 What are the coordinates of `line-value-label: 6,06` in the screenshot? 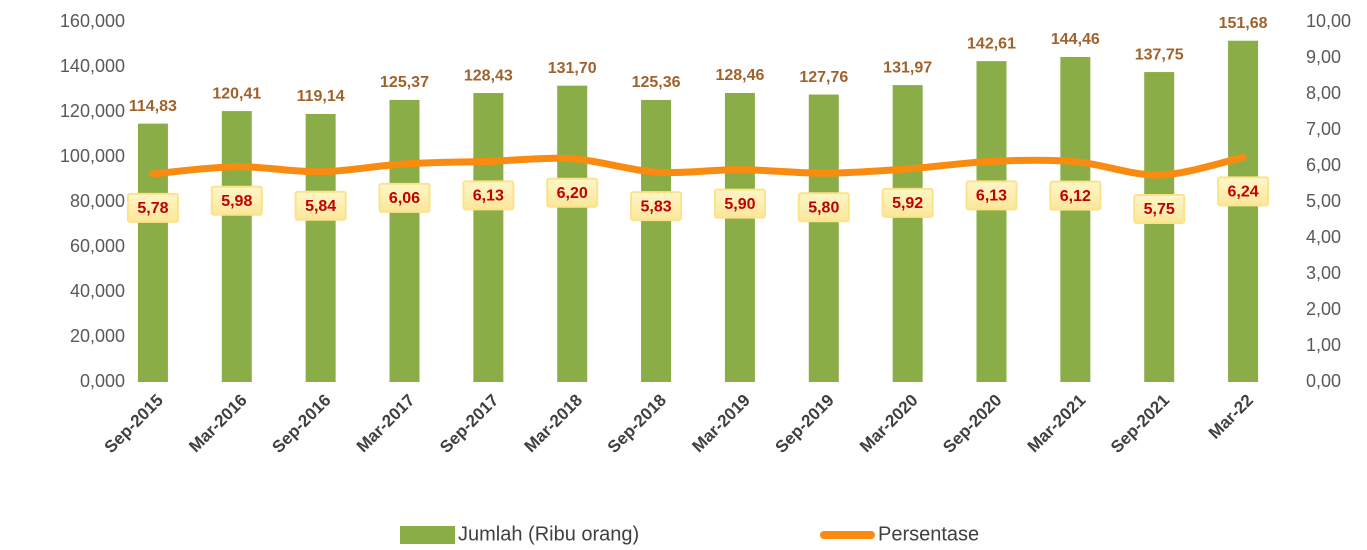 It's located at (404, 198).